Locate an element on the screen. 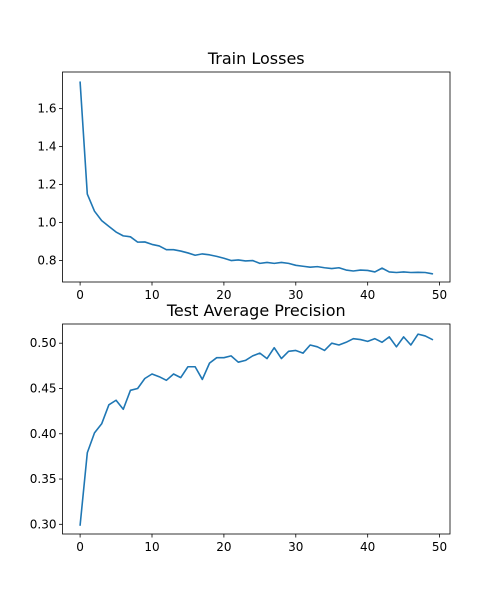 Image resolution: width=500 pixels, height=600 pixels. test-average-precision-y-tick-label: 0.45 is located at coordinates (43, 388).